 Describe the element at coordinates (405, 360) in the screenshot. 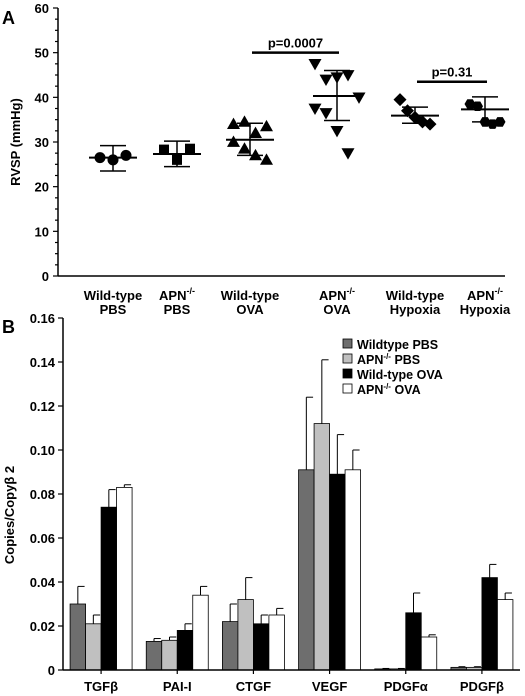

I see `legend-label-tail: PBS` at that location.